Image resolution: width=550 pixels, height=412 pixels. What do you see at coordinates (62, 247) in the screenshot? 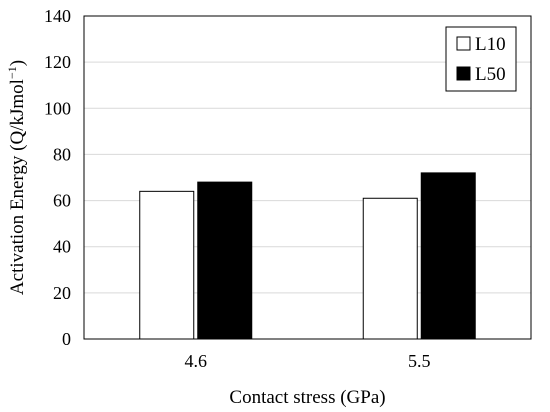
I see `y-tick-label: 40` at bounding box center [62, 247].